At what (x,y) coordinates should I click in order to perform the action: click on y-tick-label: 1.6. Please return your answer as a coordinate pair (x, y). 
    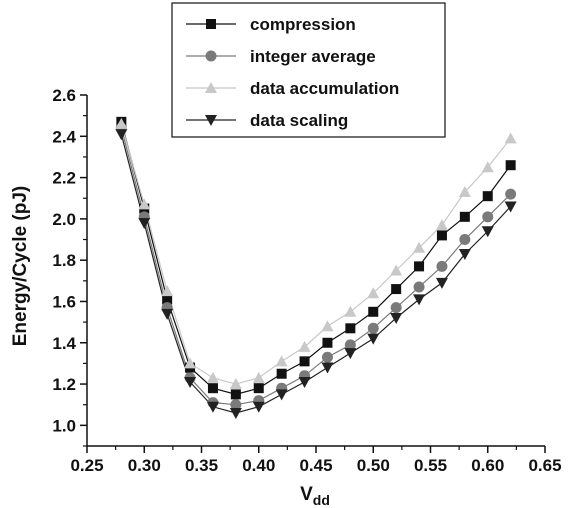
    Looking at the image, I should click on (64, 301).